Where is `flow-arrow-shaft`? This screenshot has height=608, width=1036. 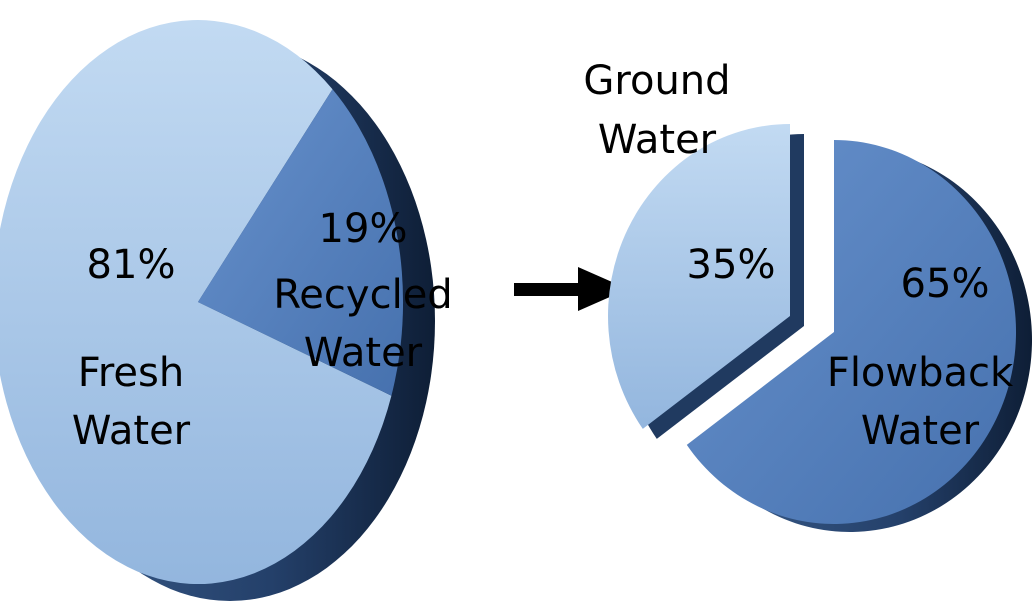 flow-arrow-shaft is located at coordinates (551, 289).